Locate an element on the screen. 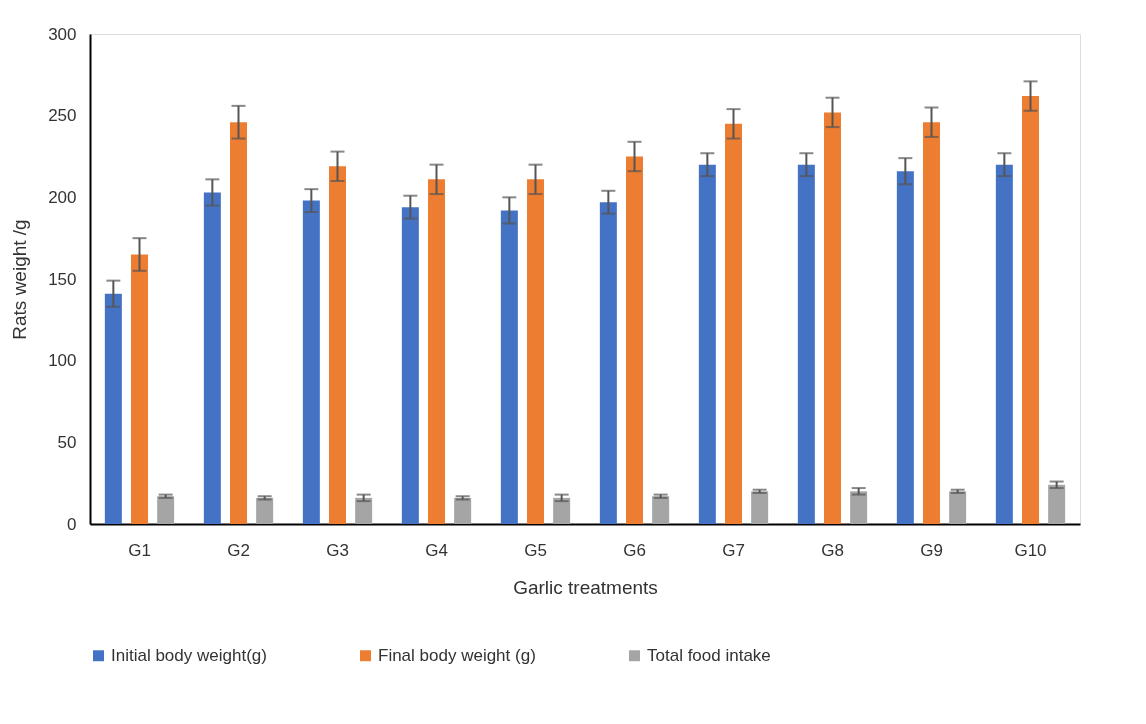 The image size is (1146, 724). x-tick-label: G7 is located at coordinates (733, 550).